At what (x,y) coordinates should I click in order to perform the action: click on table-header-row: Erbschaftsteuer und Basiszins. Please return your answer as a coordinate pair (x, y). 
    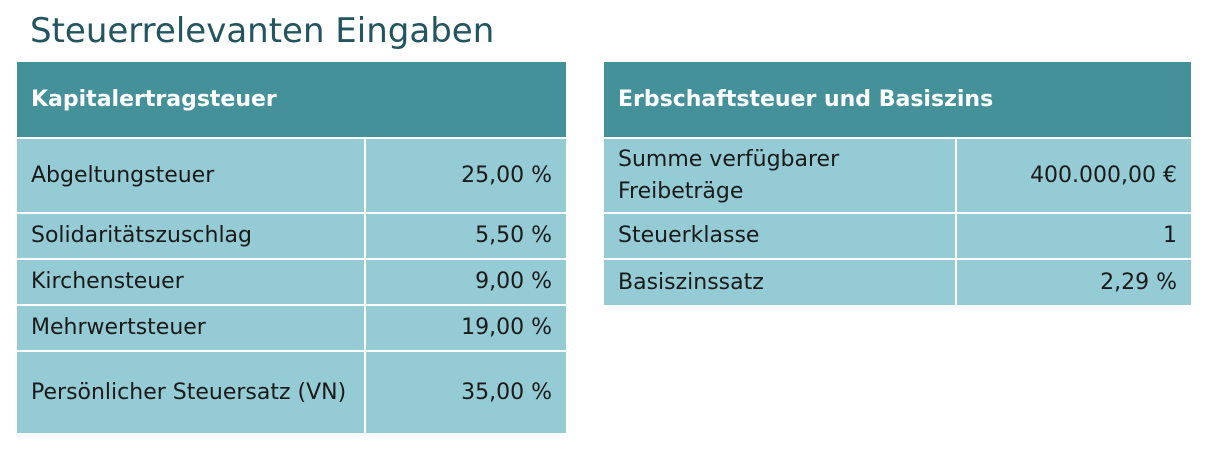
    Looking at the image, I should click on (898, 100).